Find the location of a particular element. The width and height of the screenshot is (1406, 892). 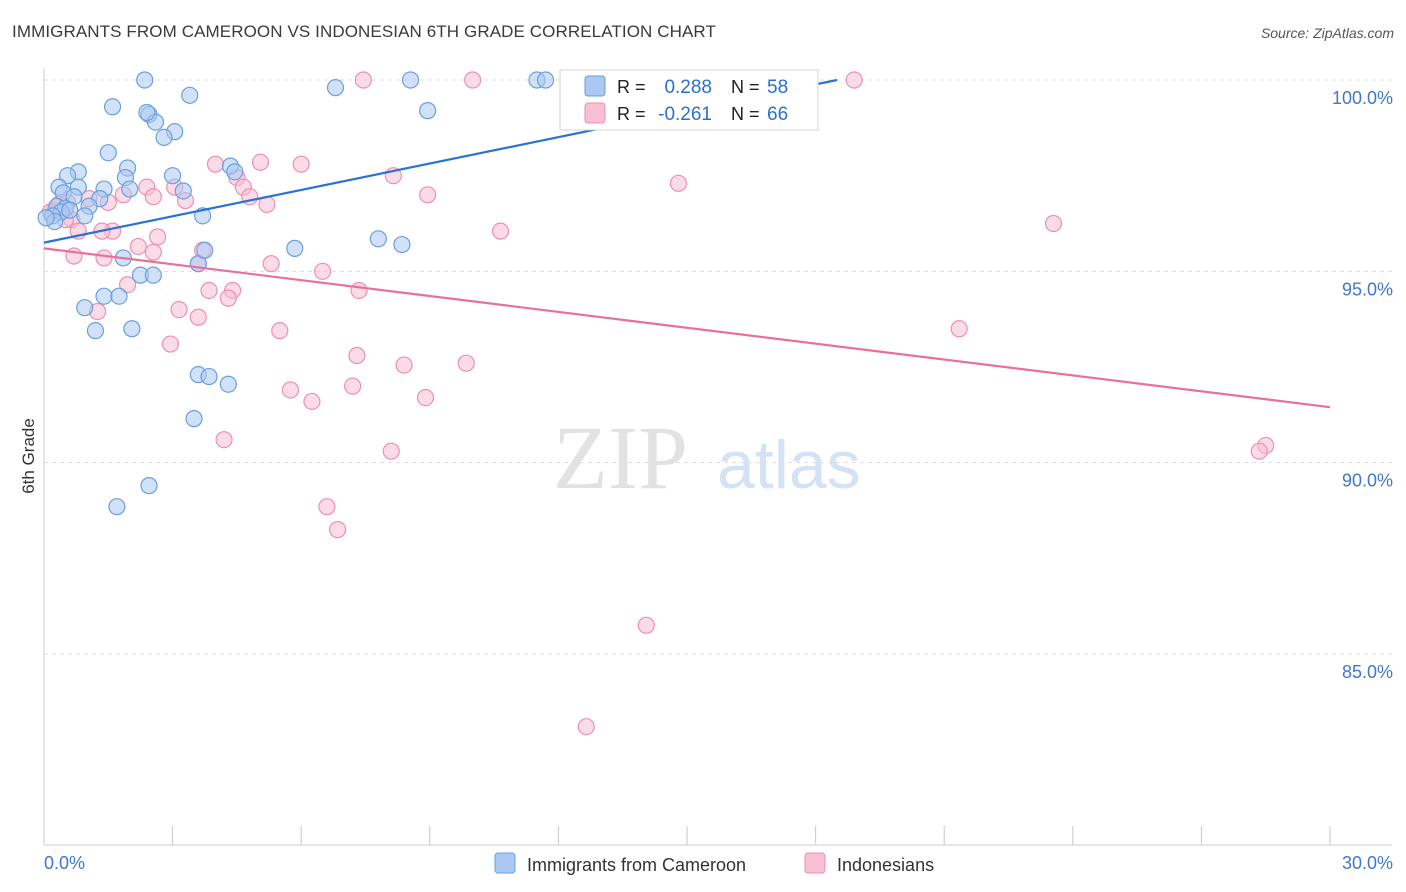

stats-r-value-2: -0.261 is located at coordinates (685, 114).